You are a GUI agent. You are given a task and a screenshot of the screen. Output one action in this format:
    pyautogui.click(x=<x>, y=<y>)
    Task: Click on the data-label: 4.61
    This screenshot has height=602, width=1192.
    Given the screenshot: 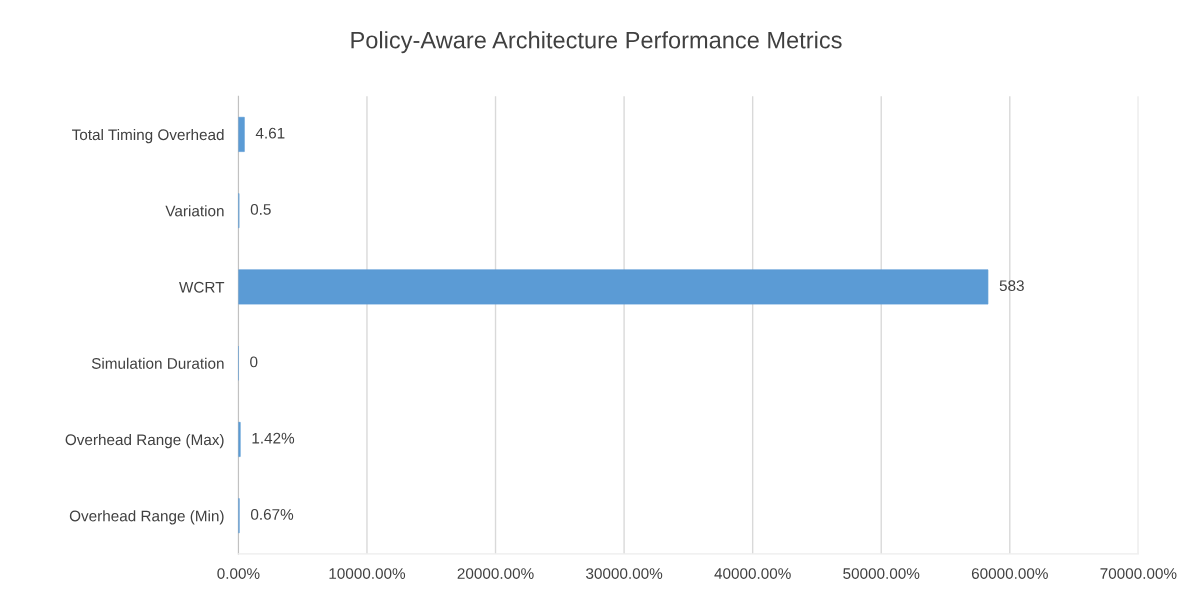 What is the action you would take?
    pyautogui.click(x=270, y=133)
    